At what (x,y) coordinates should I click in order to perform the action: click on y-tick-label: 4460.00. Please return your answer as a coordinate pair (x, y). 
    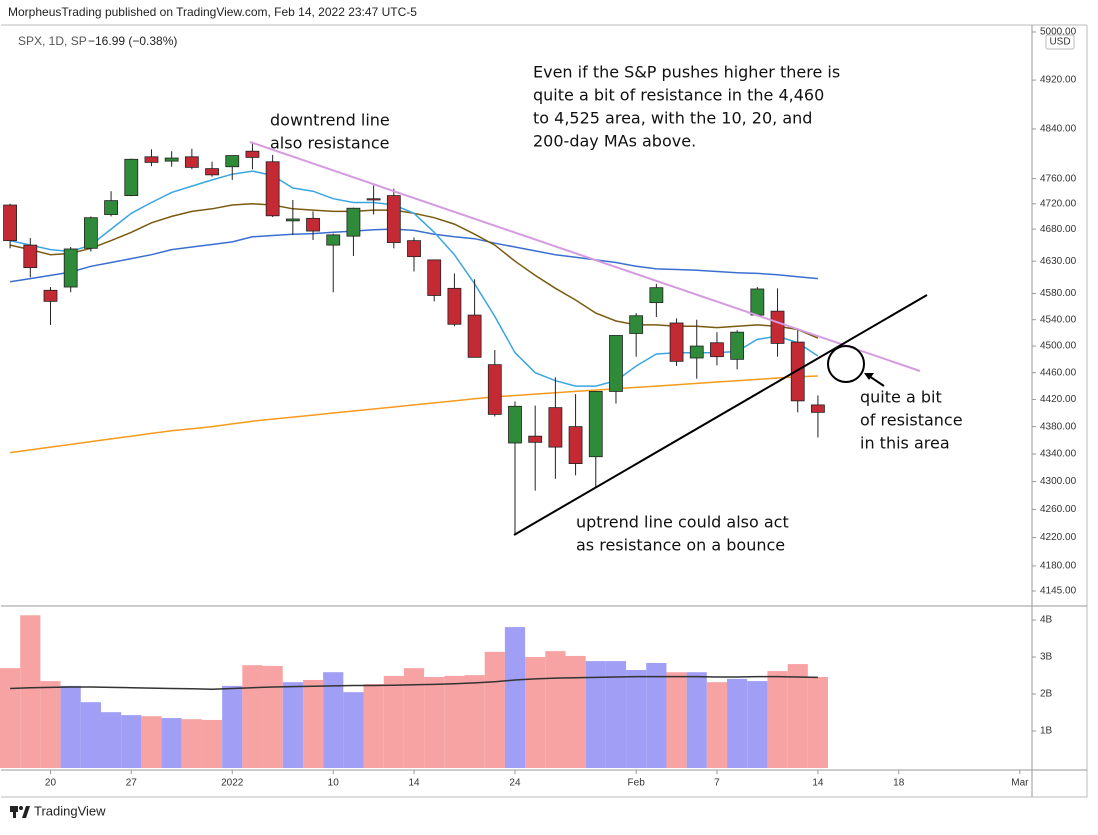
    Looking at the image, I should click on (1058, 372).